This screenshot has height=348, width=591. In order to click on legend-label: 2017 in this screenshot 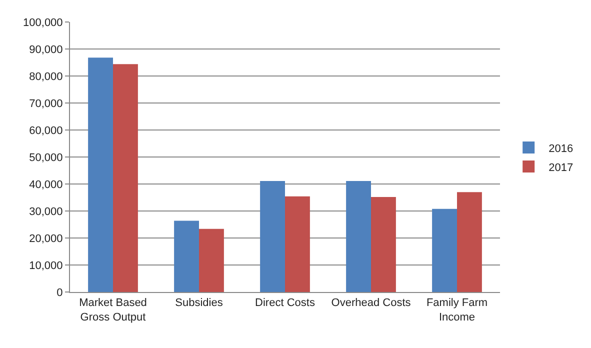, I will do `click(561, 168)`.